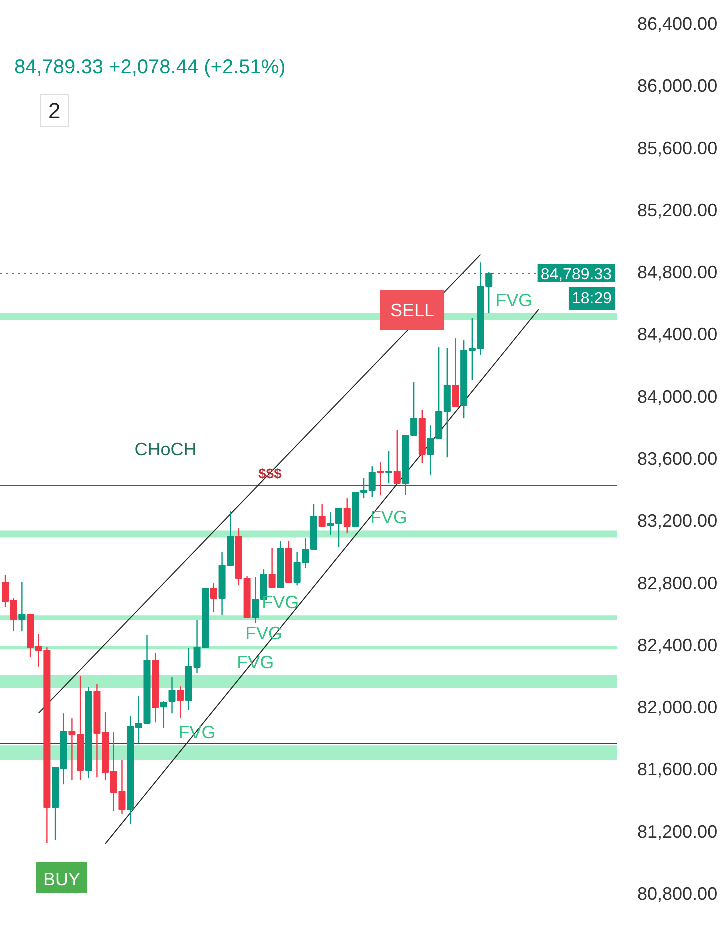  Describe the element at coordinates (150, 67) in the screenshot. I see `text: 84,789.33 +2,078.44 (+2.51%)` at that location.